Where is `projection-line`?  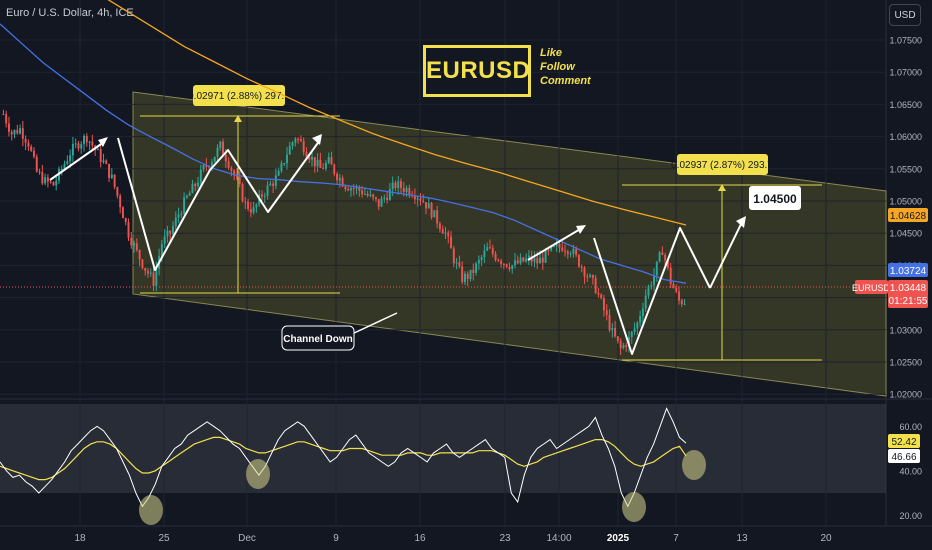
projection-line is located at coordinates (726, 255).